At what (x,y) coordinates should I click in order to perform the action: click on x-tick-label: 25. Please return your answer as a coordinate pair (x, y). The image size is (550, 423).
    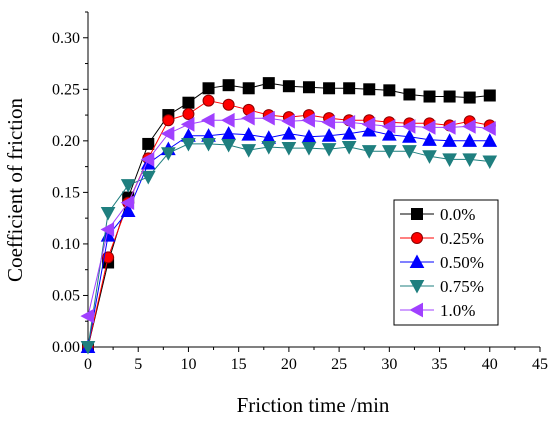
    Looking at the image, I should click on (339, 364).